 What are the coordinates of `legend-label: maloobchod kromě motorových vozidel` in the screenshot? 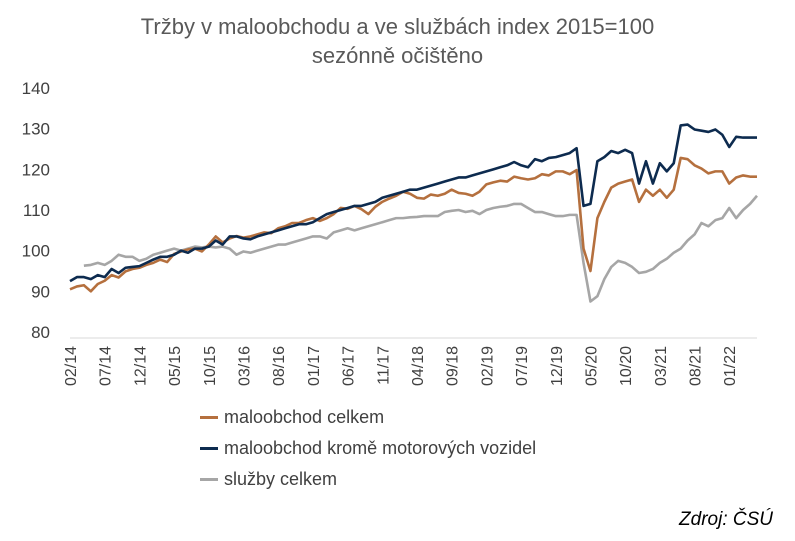 It's located at (380, 448).